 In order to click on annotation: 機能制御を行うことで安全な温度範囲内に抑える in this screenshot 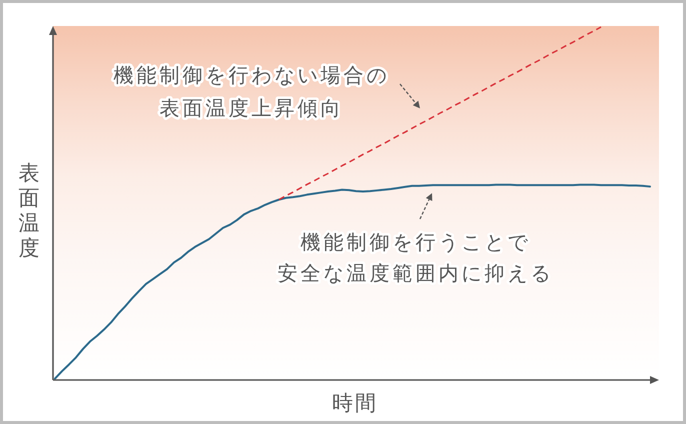, I will do `click(416, 257)`.